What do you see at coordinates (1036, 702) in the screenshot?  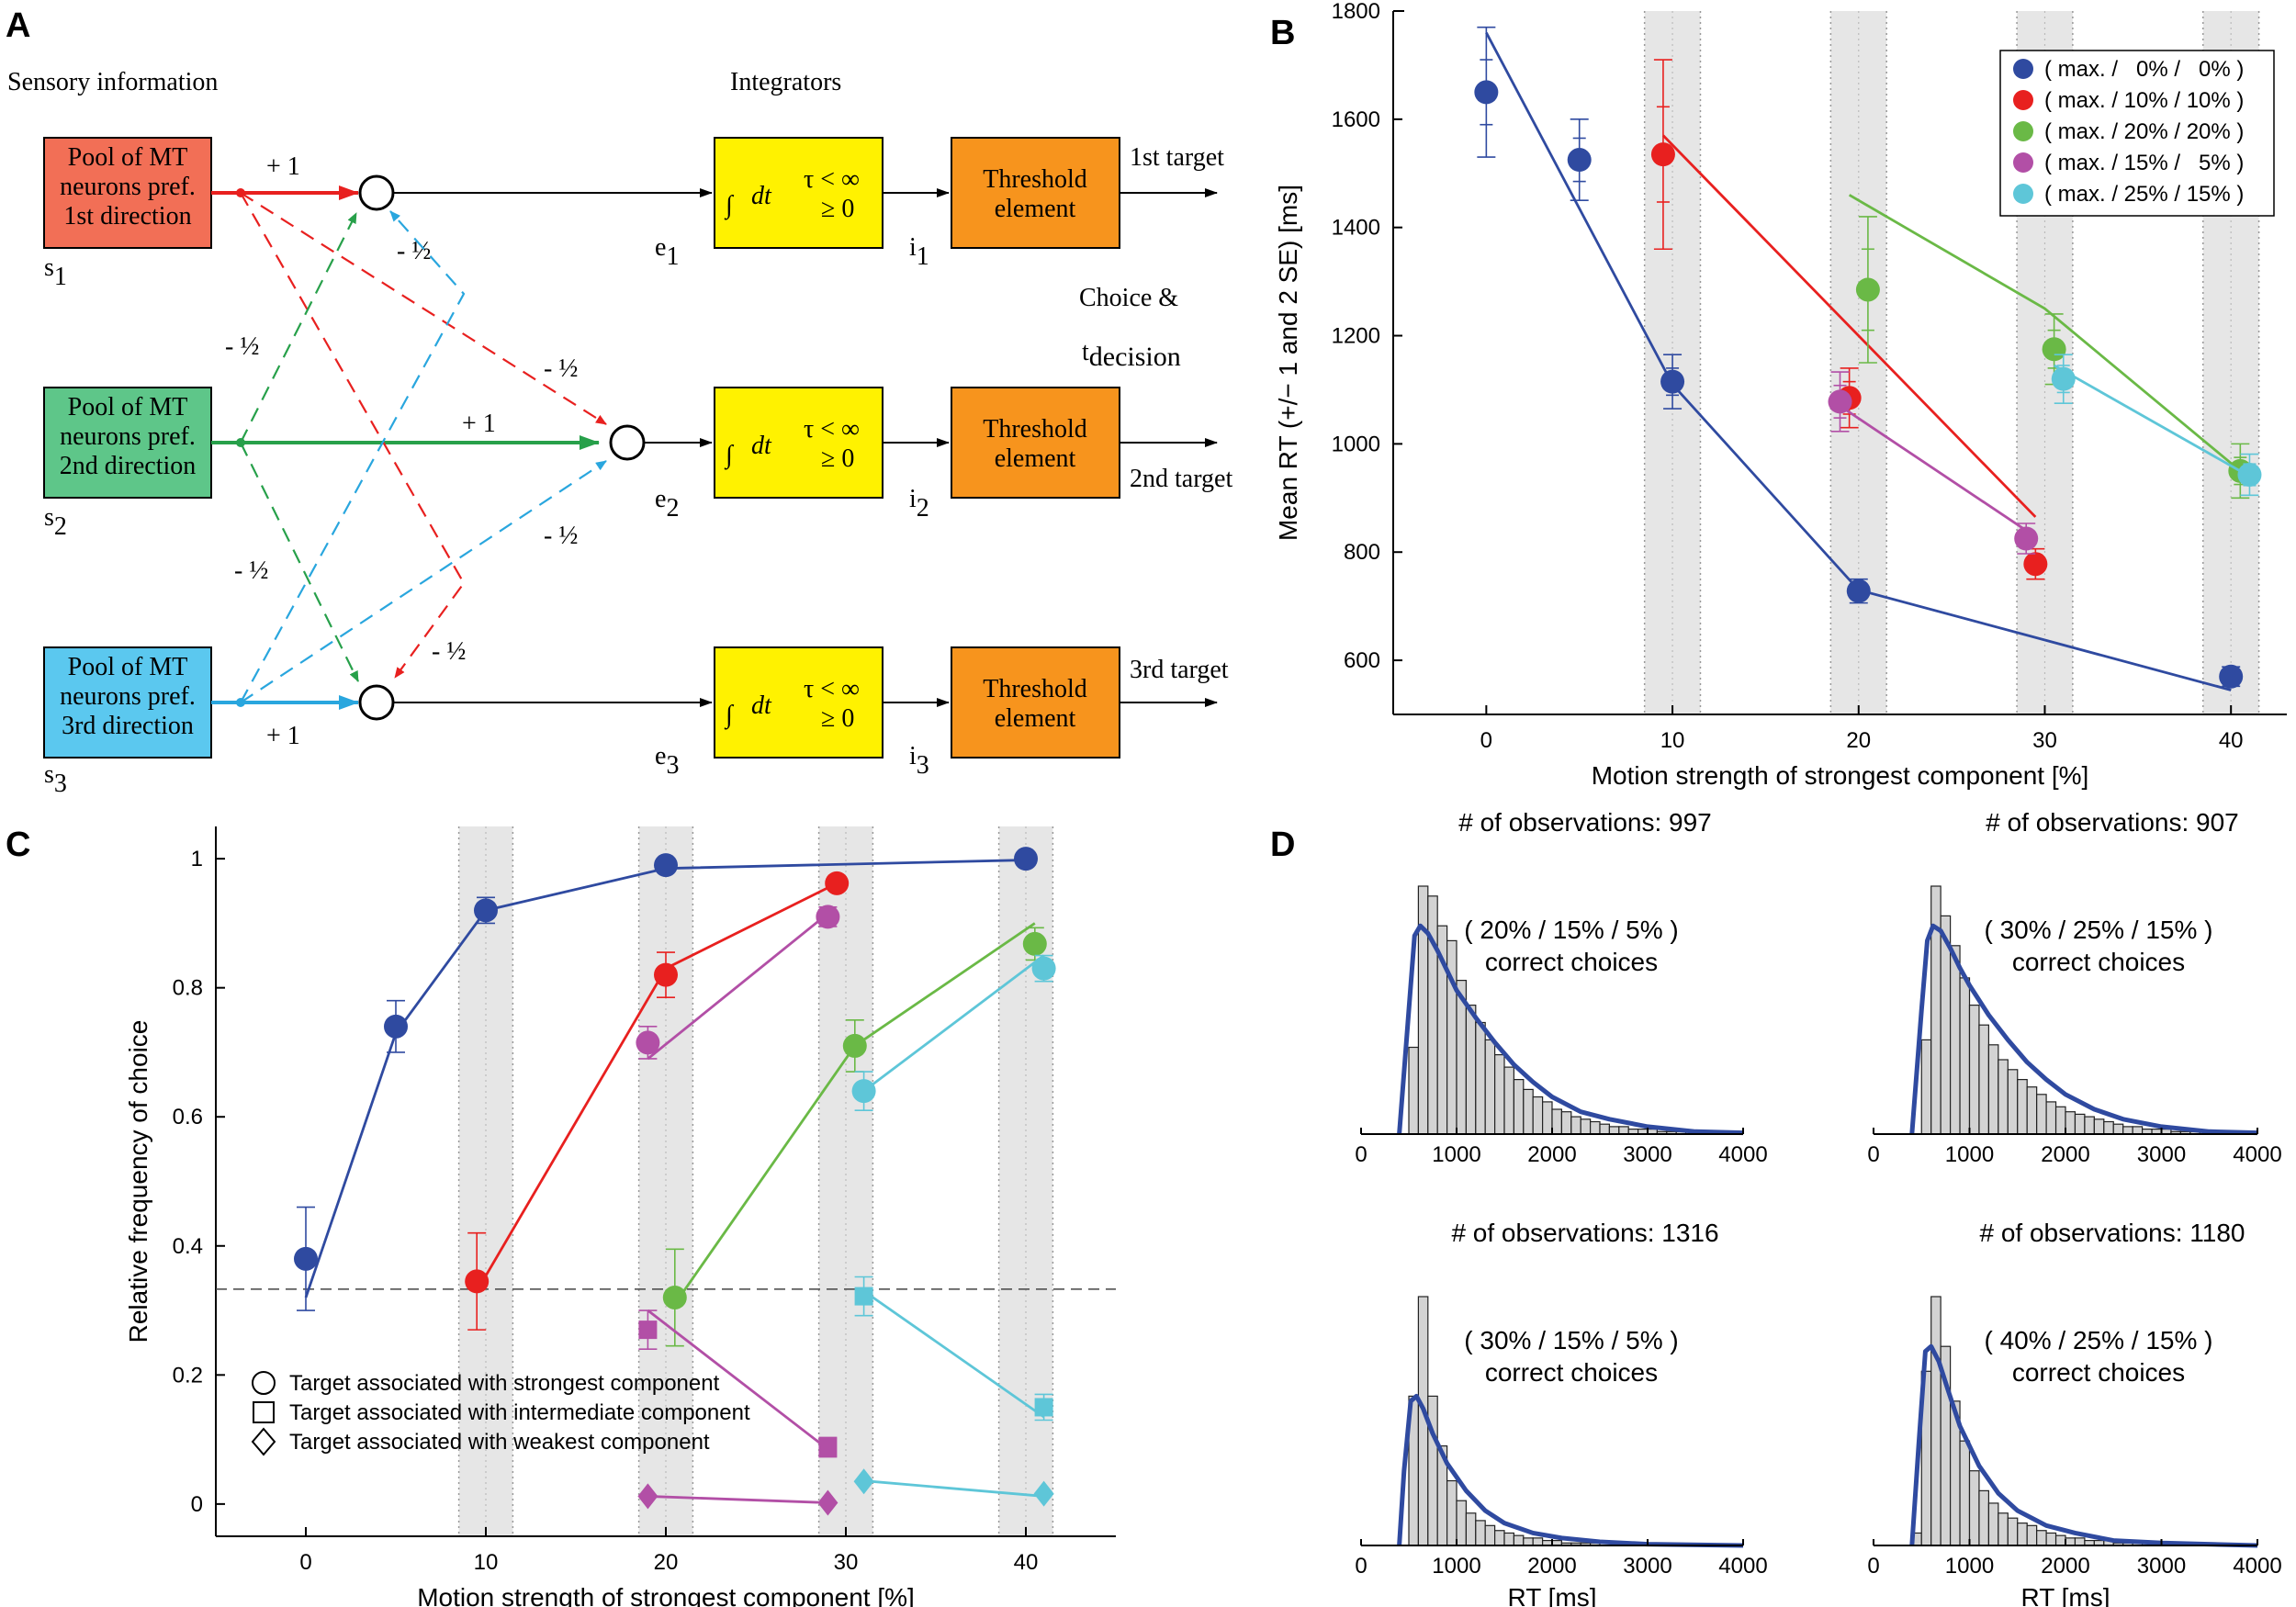 I see `threshold-3: Threshold element` at bounding box center [1036, 702].